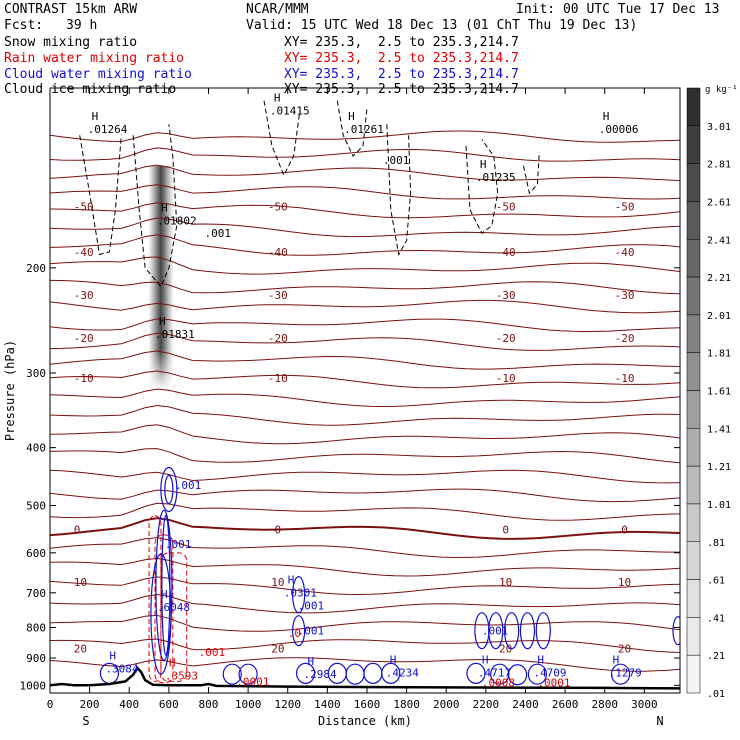 This screenshot has width=740, height=740. Describe the element at coordinates (525, 704) in the screenshot. I see `x-tick-label: 2400` at that location.